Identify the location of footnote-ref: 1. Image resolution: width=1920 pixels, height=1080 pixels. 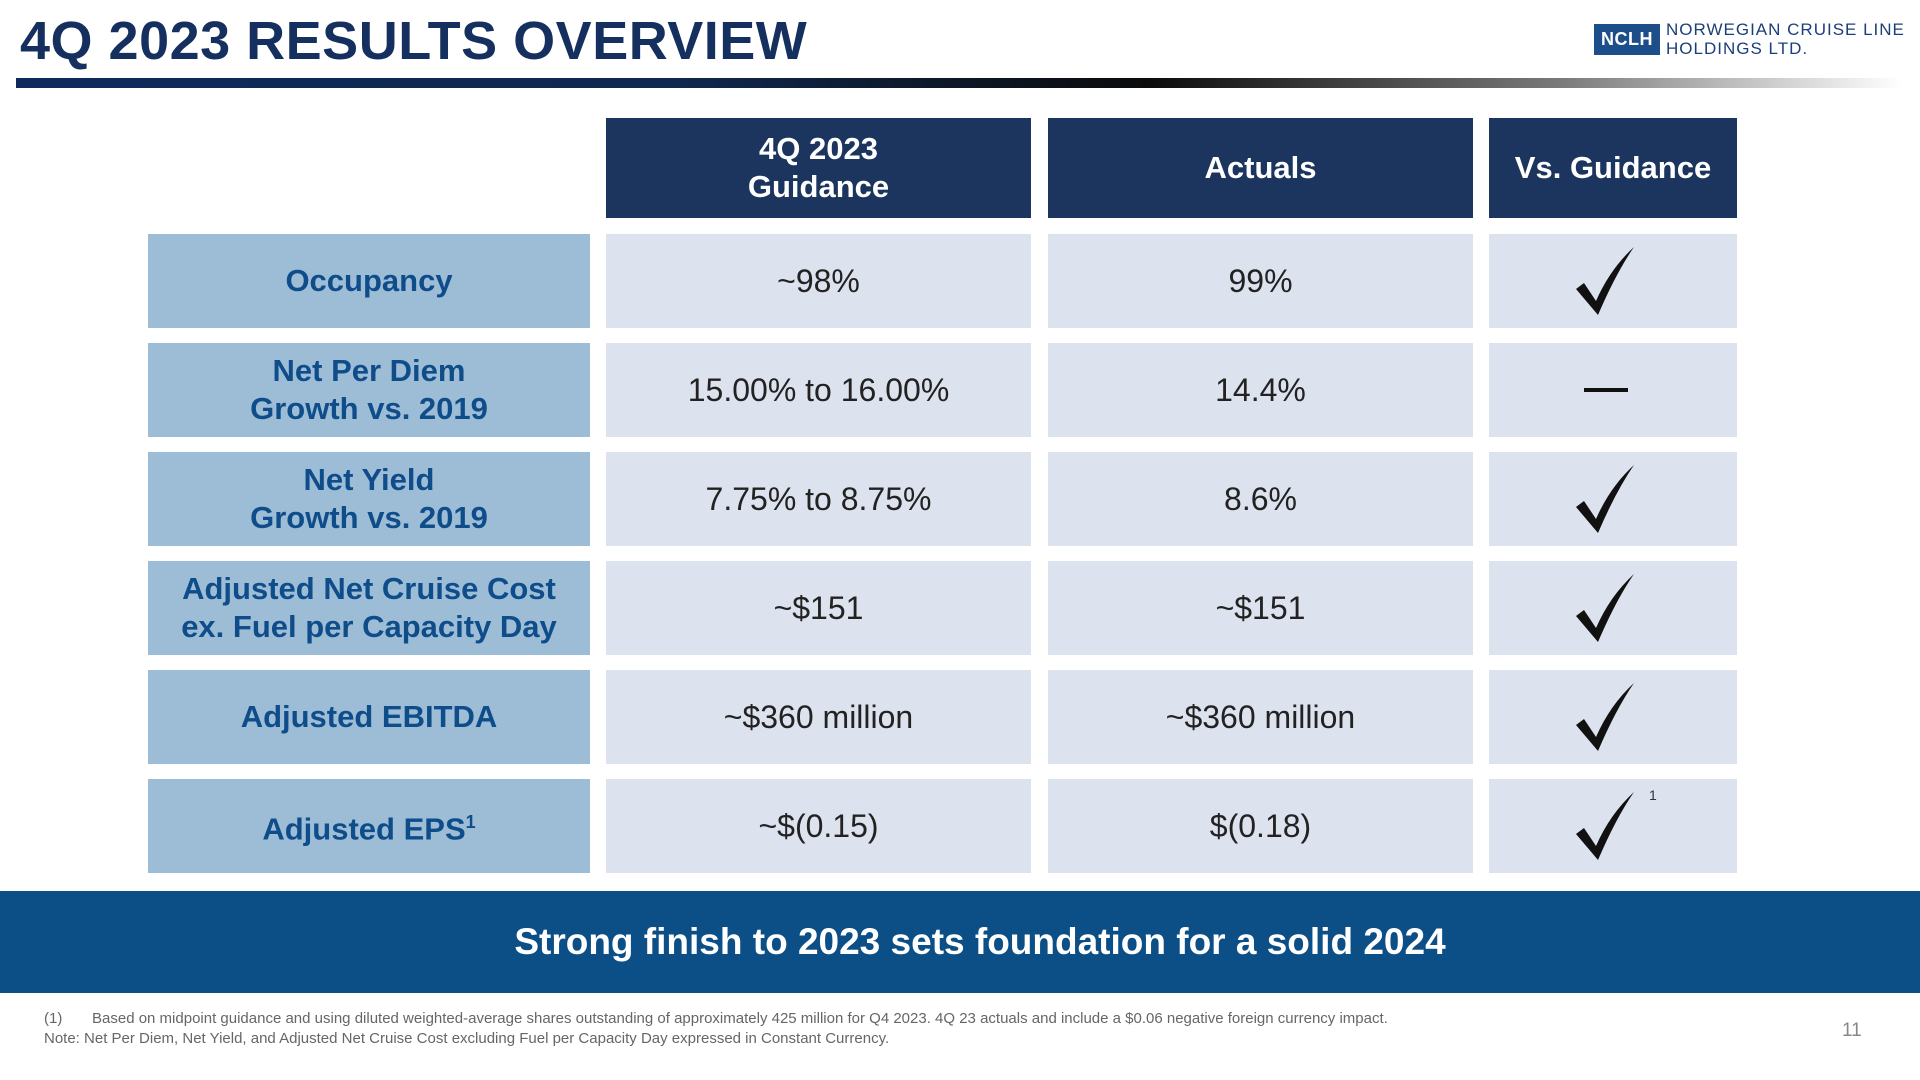
(470, 822).